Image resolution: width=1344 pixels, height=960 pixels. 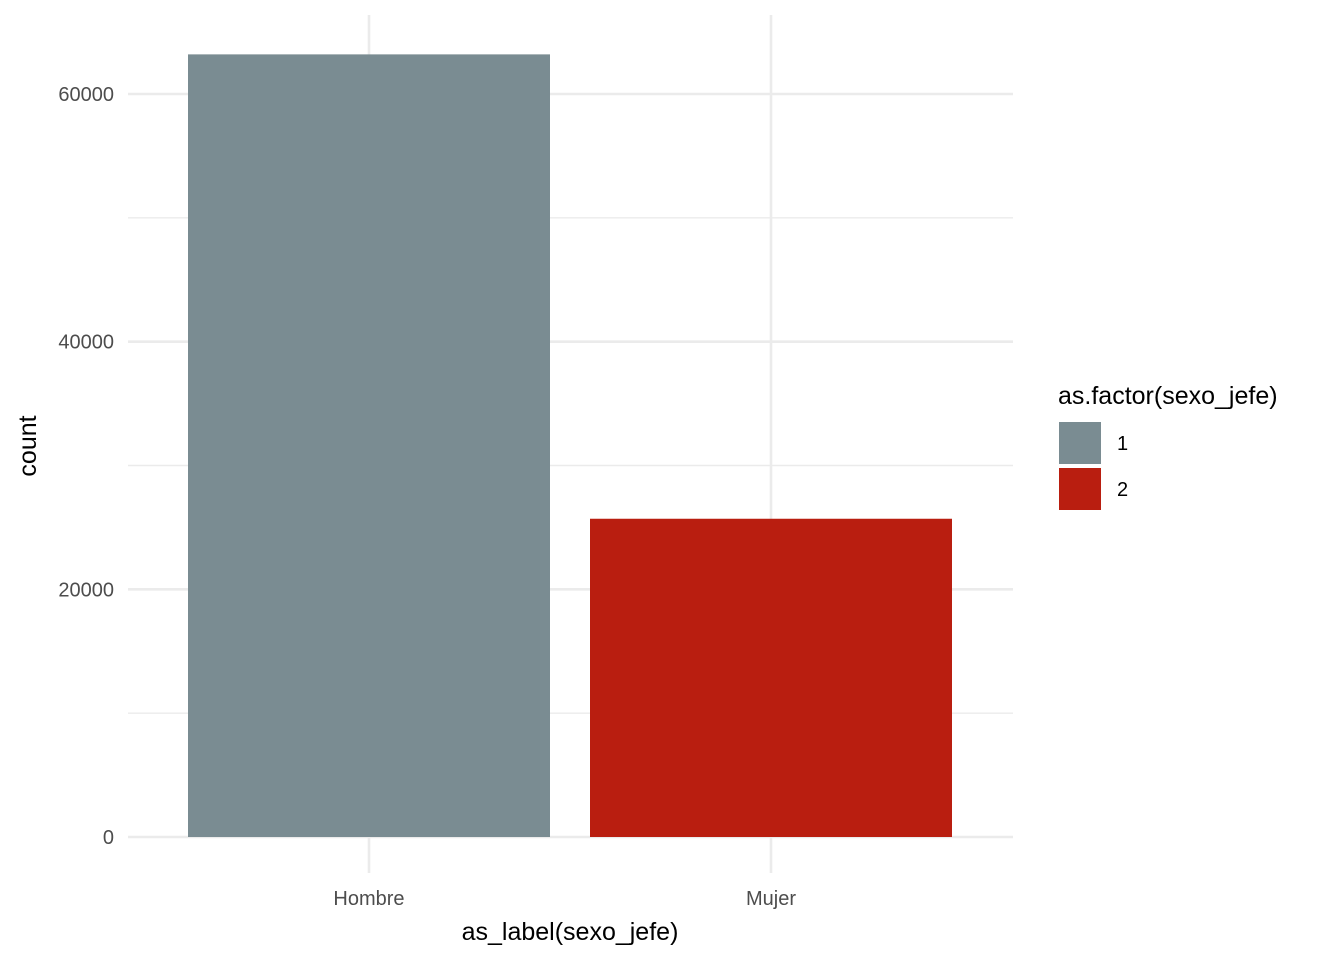 What do you see at coordinates (1122, 444) in the screenshot?
I see `legend-label-1: 1` at bounding box center [1122, 444].